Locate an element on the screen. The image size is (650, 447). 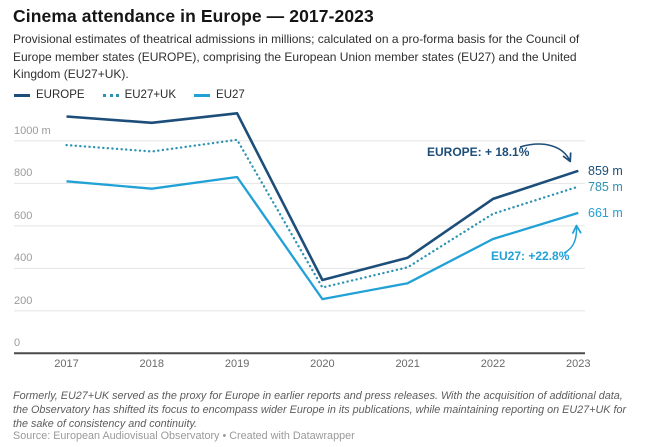
legend-label-eu27uk: EU27+UK is located at coordinates (150, 95).